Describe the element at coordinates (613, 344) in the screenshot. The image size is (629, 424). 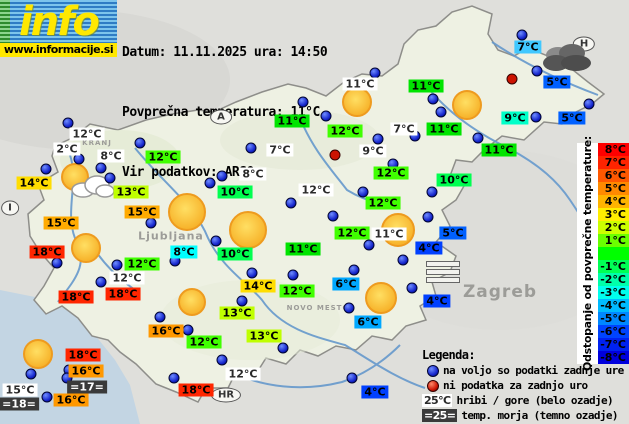
I see `scale-band: -7°C` at that location.